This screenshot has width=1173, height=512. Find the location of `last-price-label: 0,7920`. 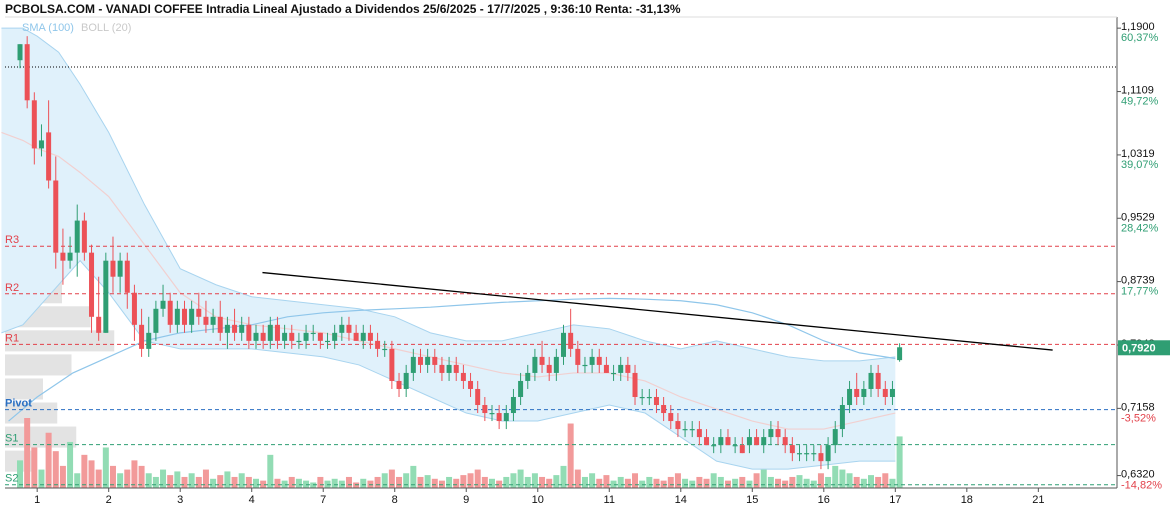

last-price-label: 0,7920 is located at coordinates (1139, 348).